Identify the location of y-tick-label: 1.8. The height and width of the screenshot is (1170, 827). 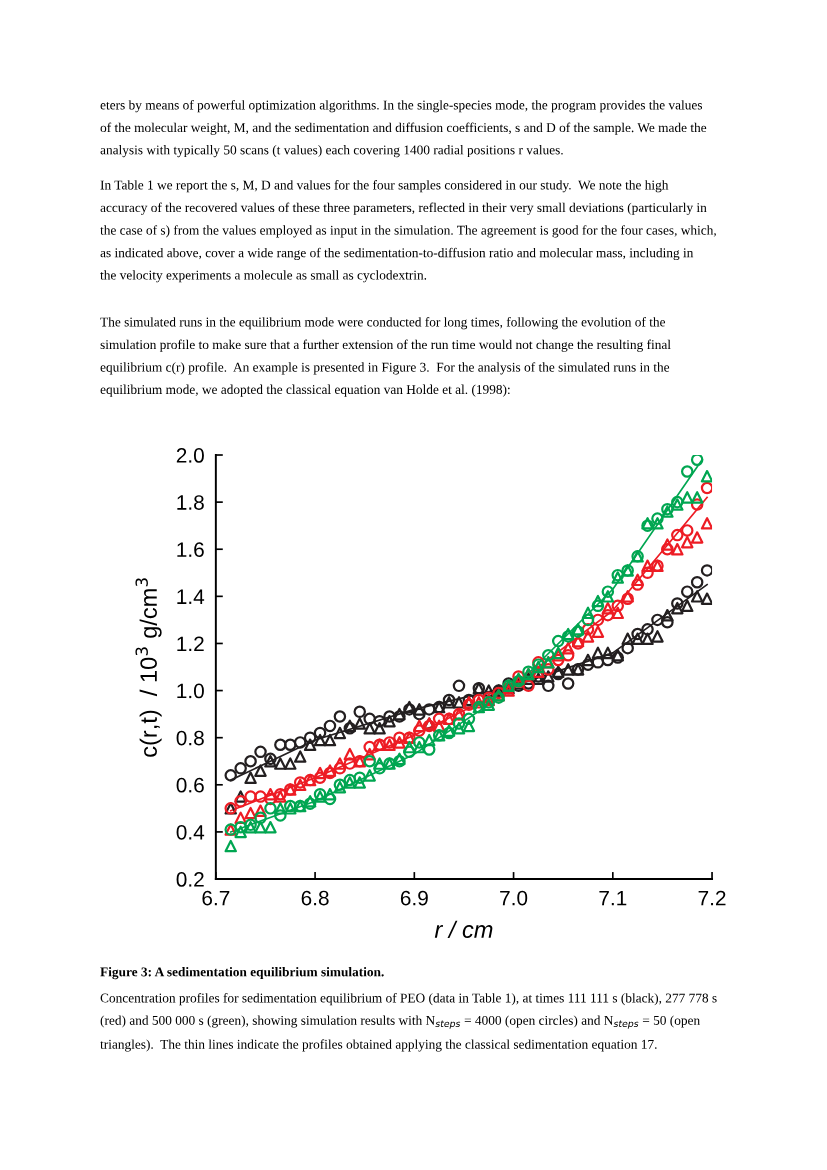
(190, 502).